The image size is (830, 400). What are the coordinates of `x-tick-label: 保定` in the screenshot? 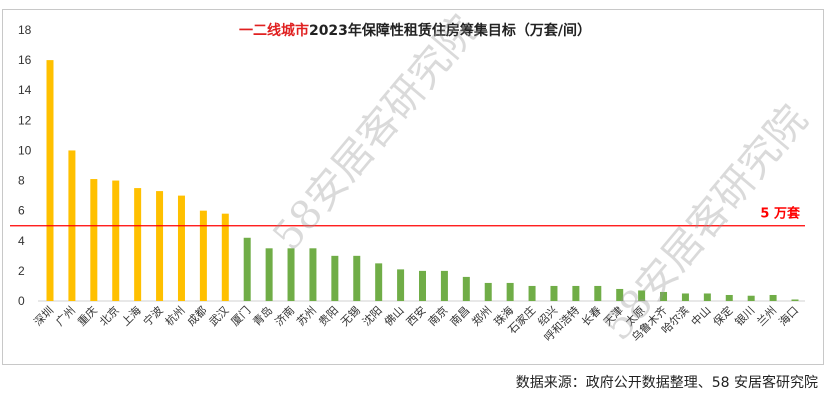 It's located at (722, 315).